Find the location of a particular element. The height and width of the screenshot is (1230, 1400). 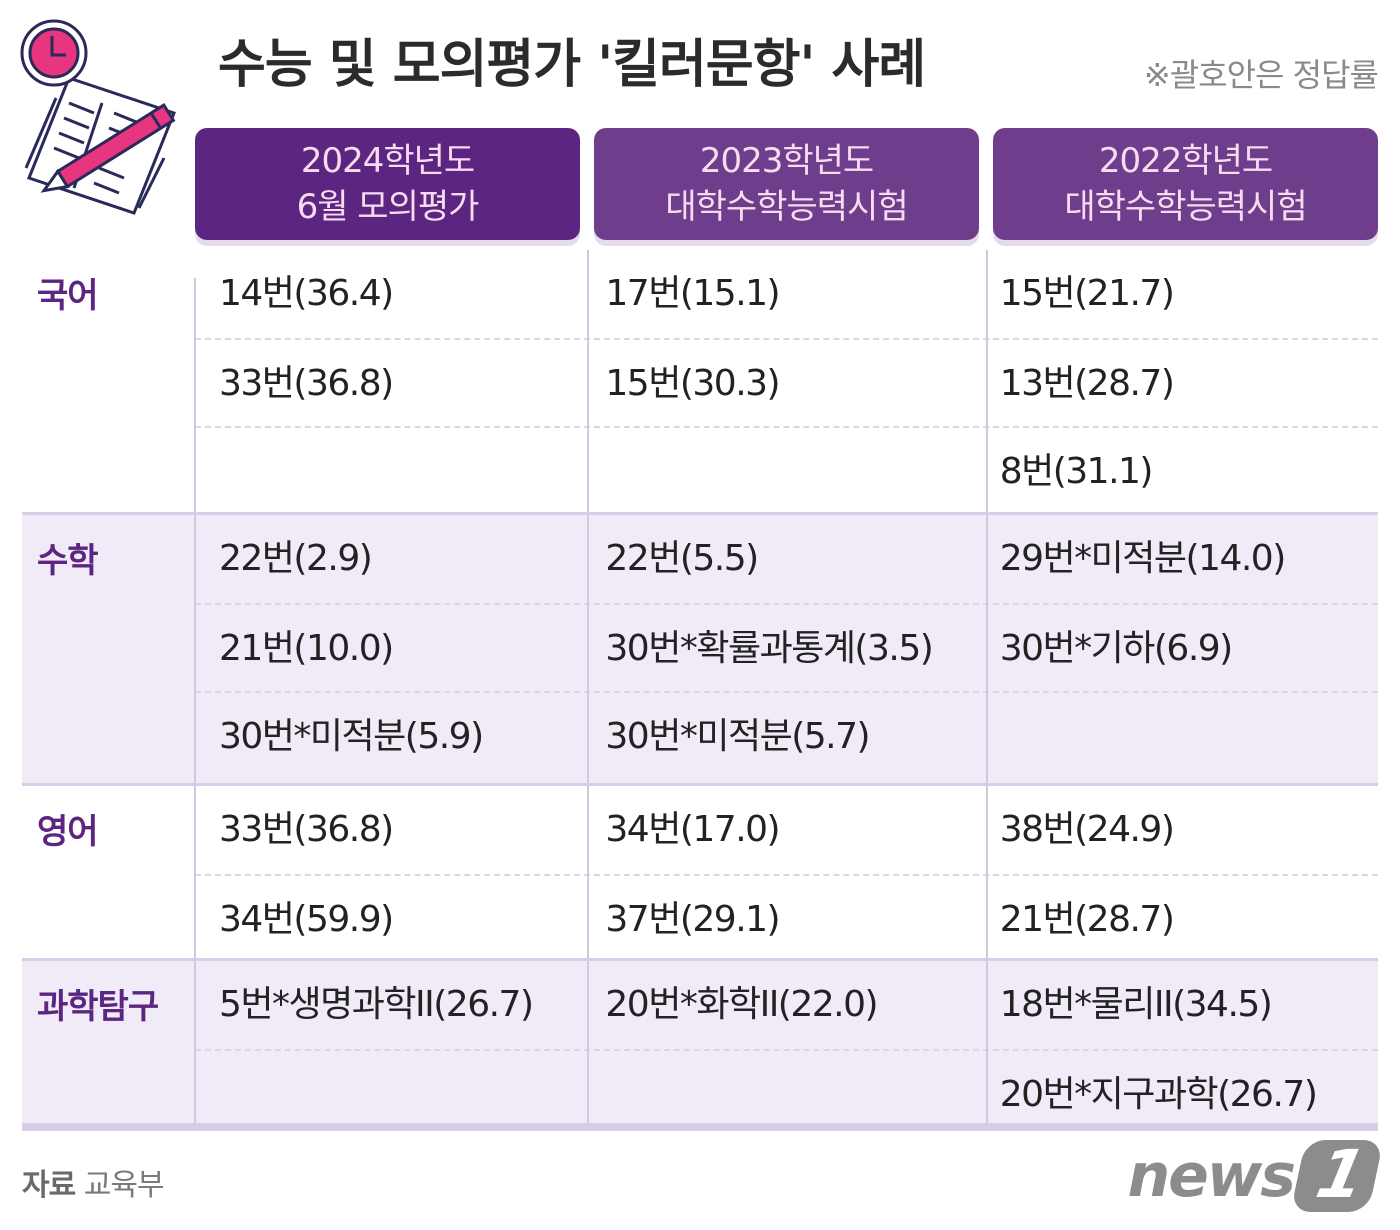

table-cell: 18번*물리II(34.5) is located at coordinates (1136, 1004).